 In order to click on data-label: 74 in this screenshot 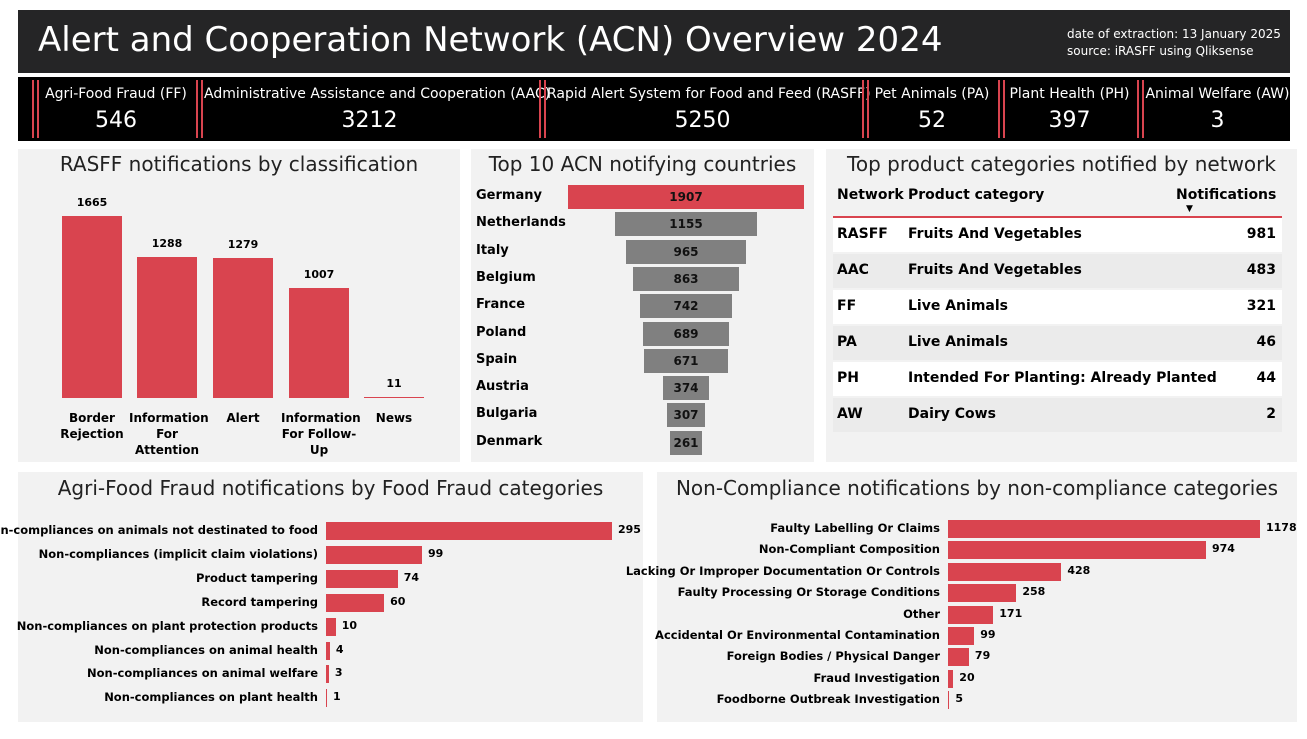, I will do `click(411, 577)`.